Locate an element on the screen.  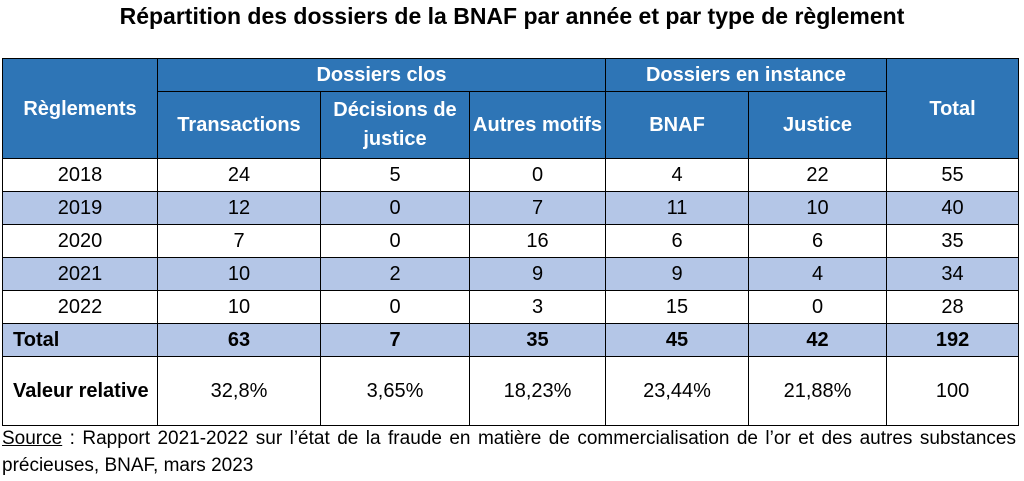
header-dossiers-en-instance: Dossiers en instance is located at coordinates (746, 75).